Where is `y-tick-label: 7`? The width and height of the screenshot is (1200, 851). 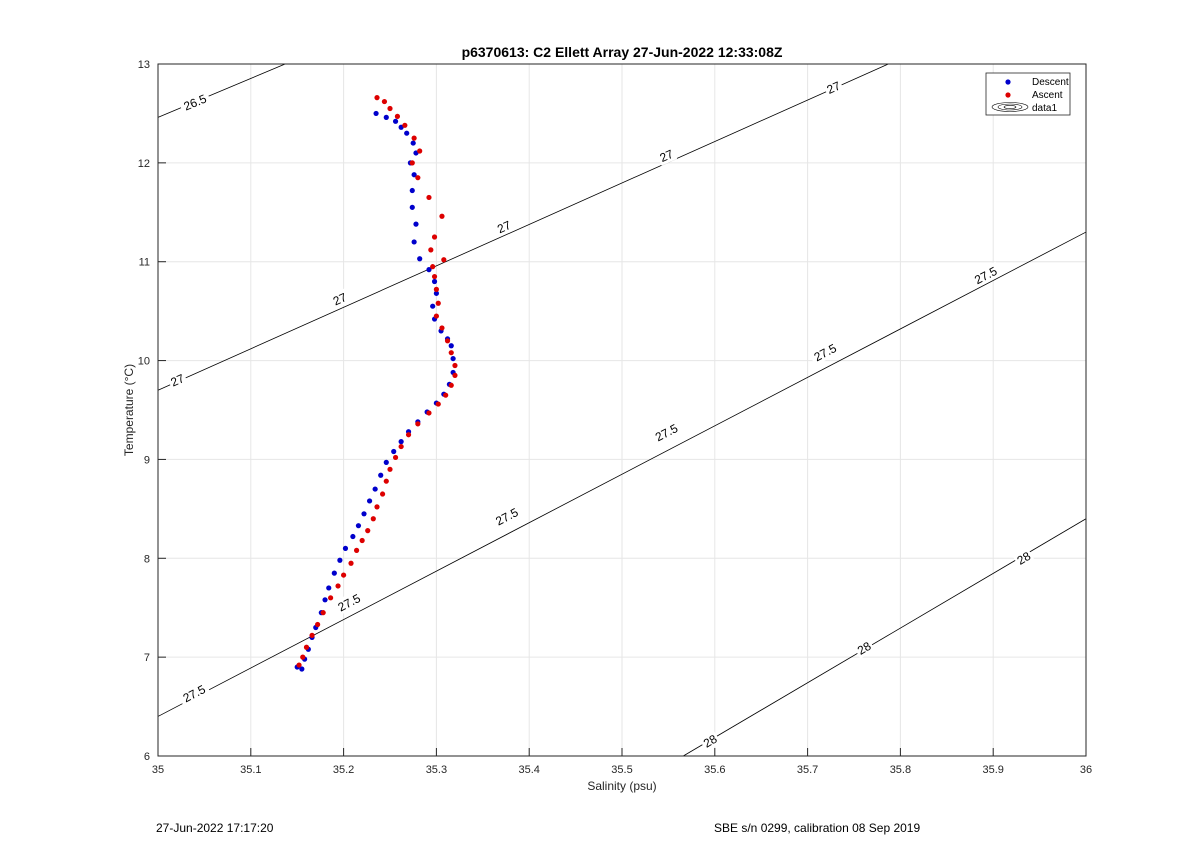
y-tick-label: 7 is located at coordinates (147, 658).